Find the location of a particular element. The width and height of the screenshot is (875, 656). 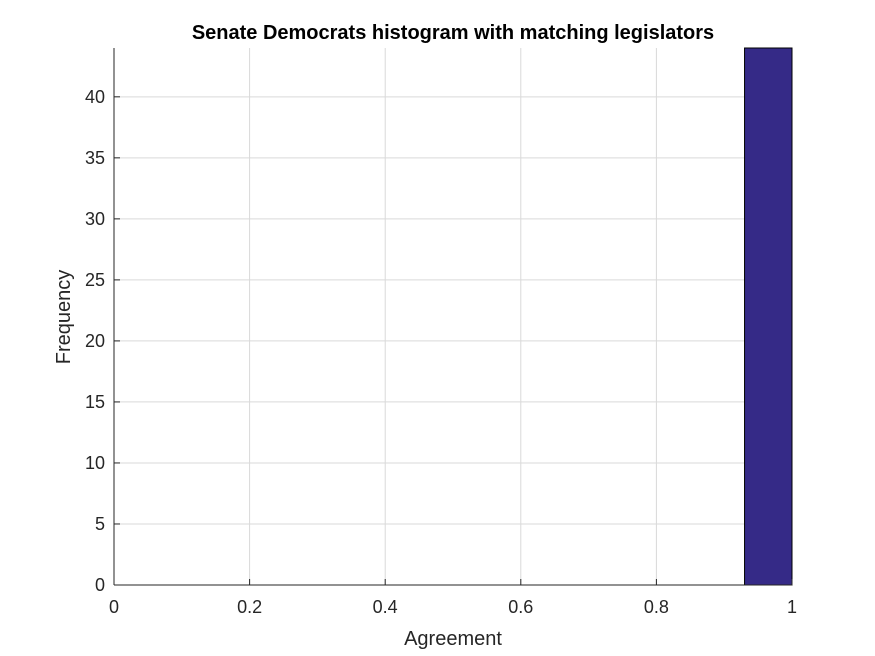

y-tick-label: 25 is located at coordinates (95, 280).